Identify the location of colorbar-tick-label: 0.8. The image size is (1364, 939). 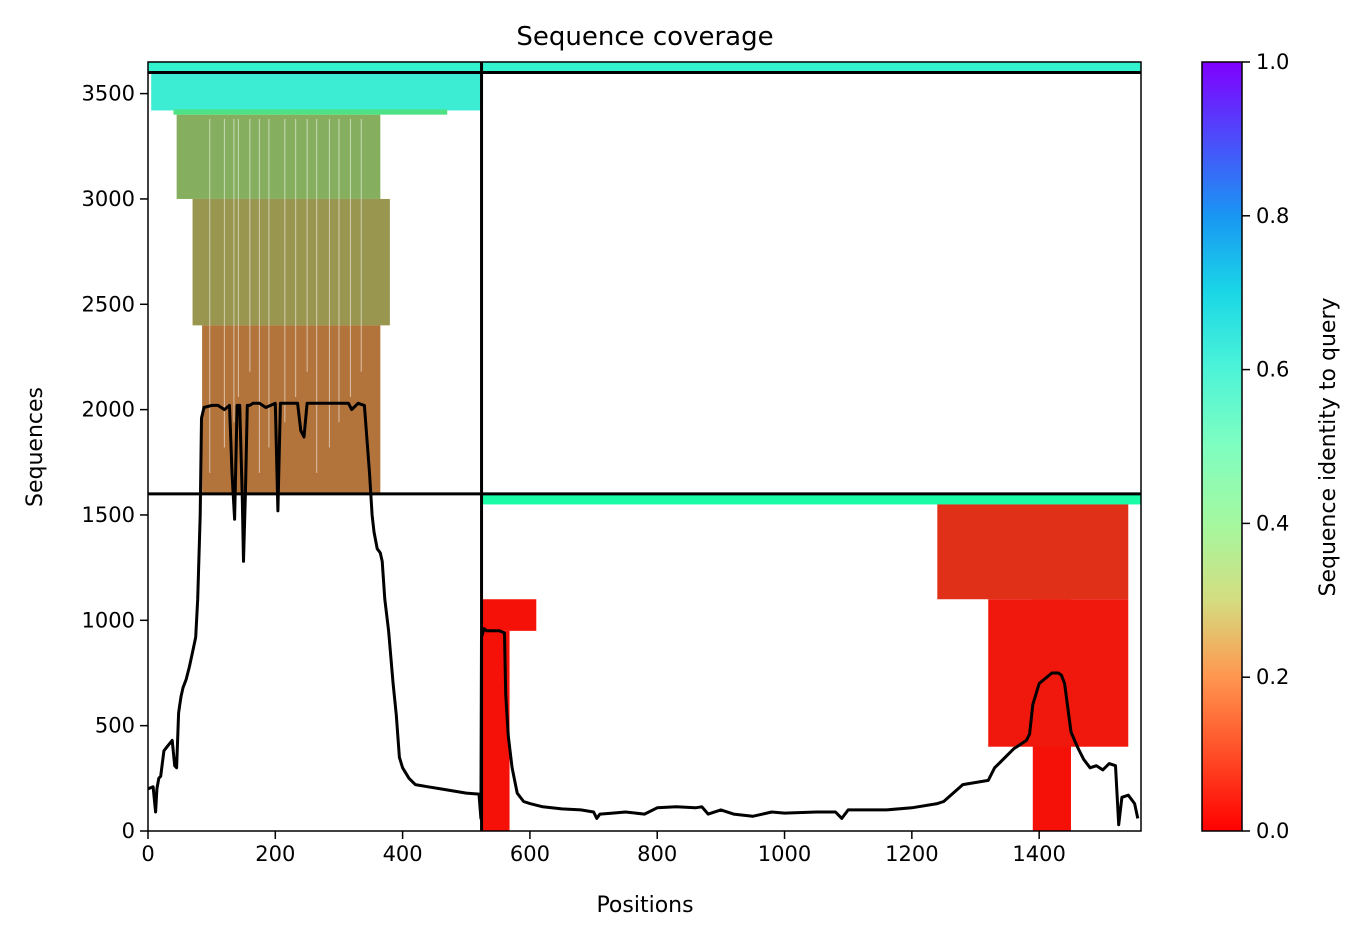
(1272, 216).